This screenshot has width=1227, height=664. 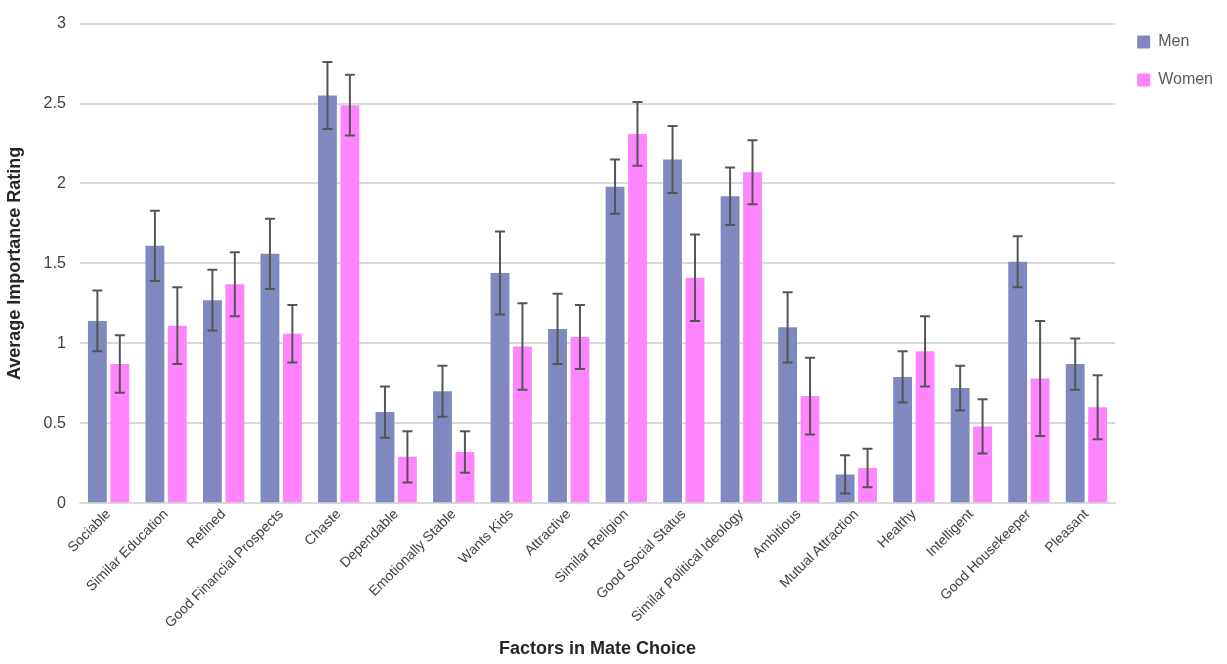 What do you see at coordinates (597, 648) in the screenshot?
I see `x-axis-title: Factors in Mate Choice` at bounding box center [597, 648].